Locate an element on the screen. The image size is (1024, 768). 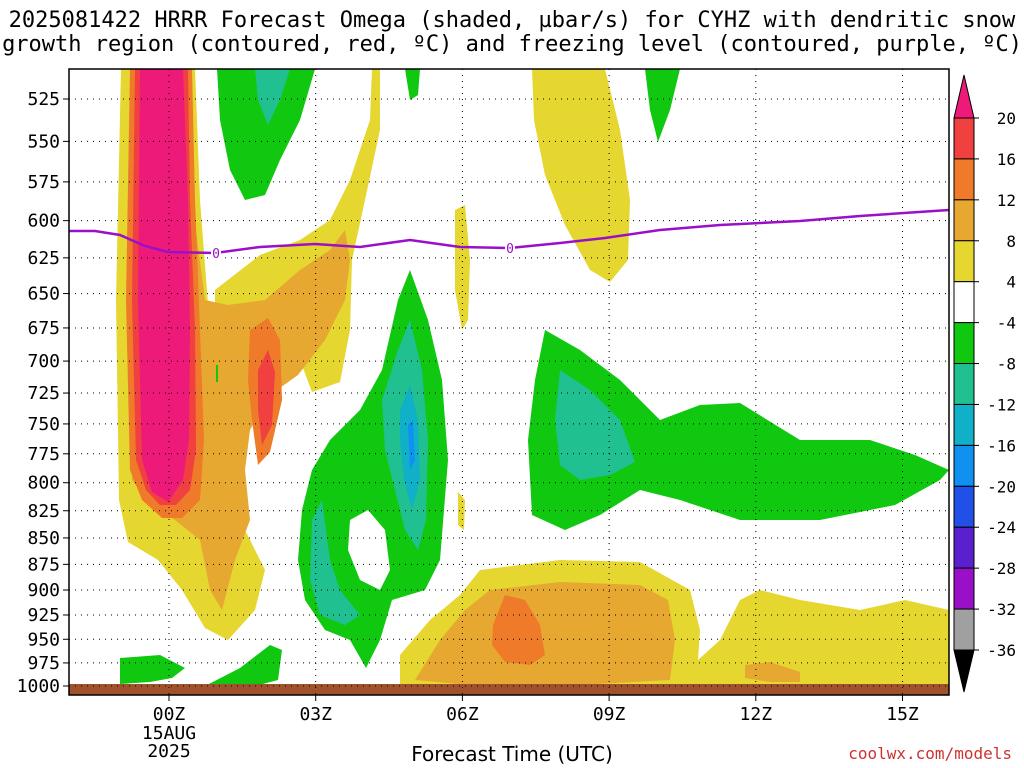
omega-teal-lower-left is located at coordinates (335, 562).